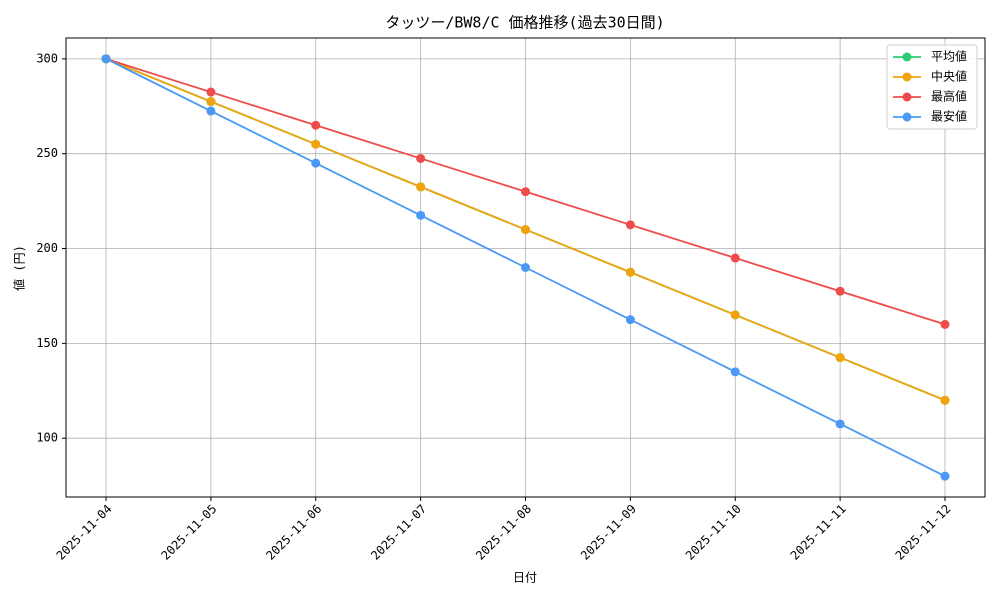 This screenshot has width=1000, height=600. Describe the element at coordinates (47, 343) in the screenshot. I see `y-tick-label: 150` at that location.